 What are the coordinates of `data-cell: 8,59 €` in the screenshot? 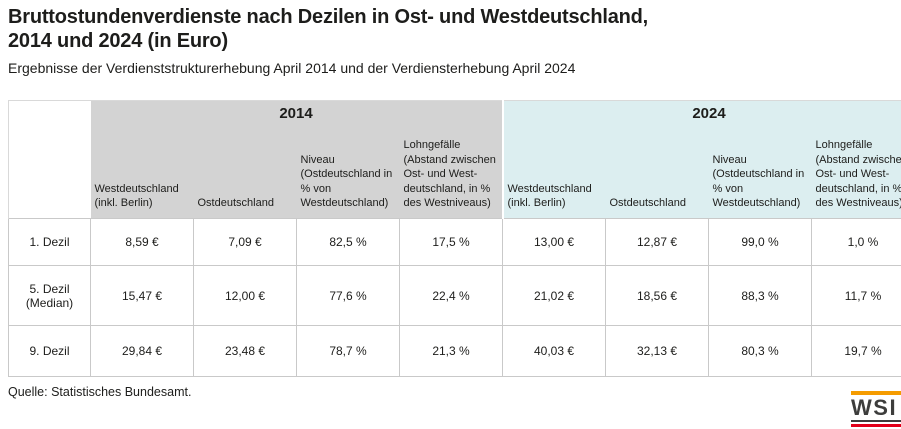 It's located at (142, 242).